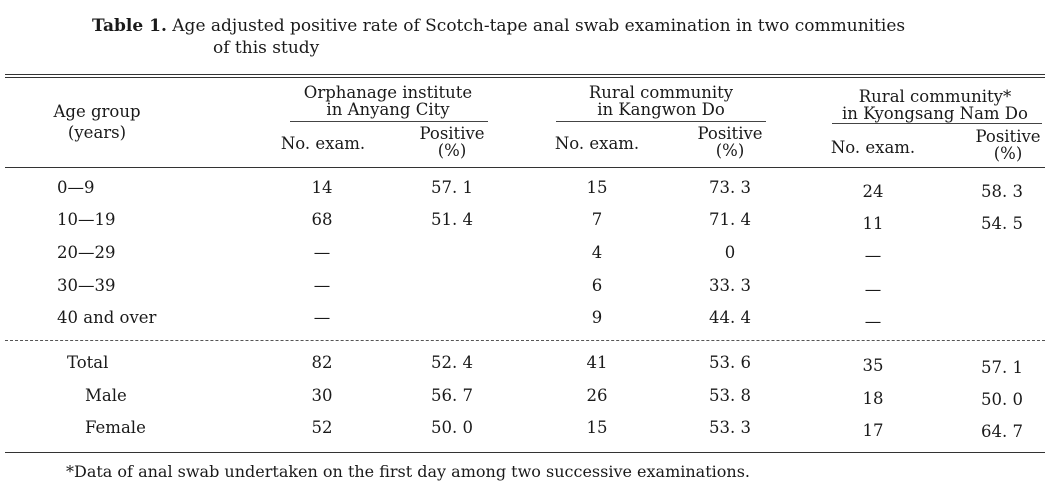 This screenshot has height=489, width=1061. Describe the element at coordinates (129, 26) in the screenshot. I see `table-label: Table 1.` at that location.